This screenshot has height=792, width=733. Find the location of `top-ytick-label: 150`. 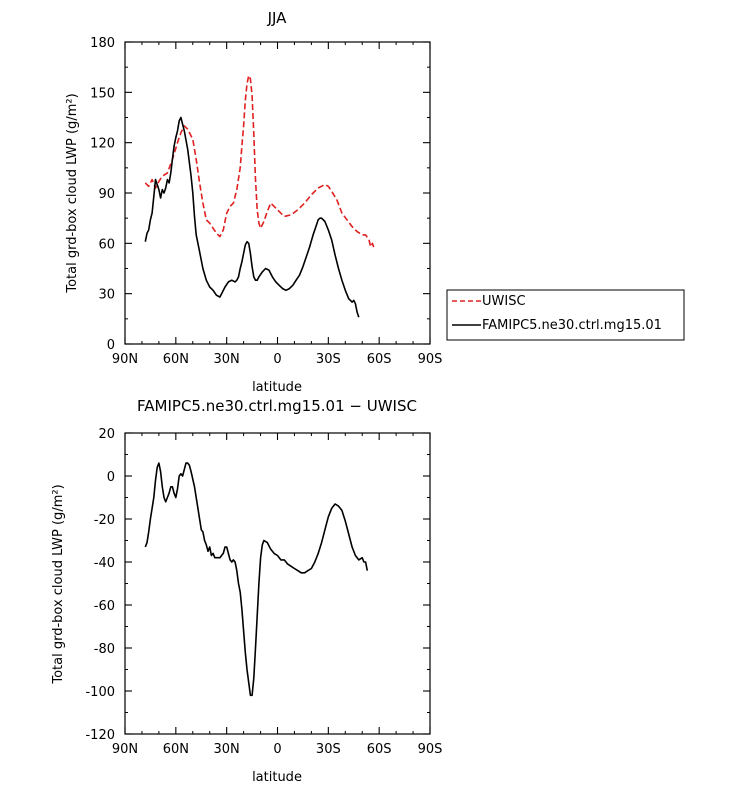

top-ytick-label: 150 is located at coordinates (102, 93).